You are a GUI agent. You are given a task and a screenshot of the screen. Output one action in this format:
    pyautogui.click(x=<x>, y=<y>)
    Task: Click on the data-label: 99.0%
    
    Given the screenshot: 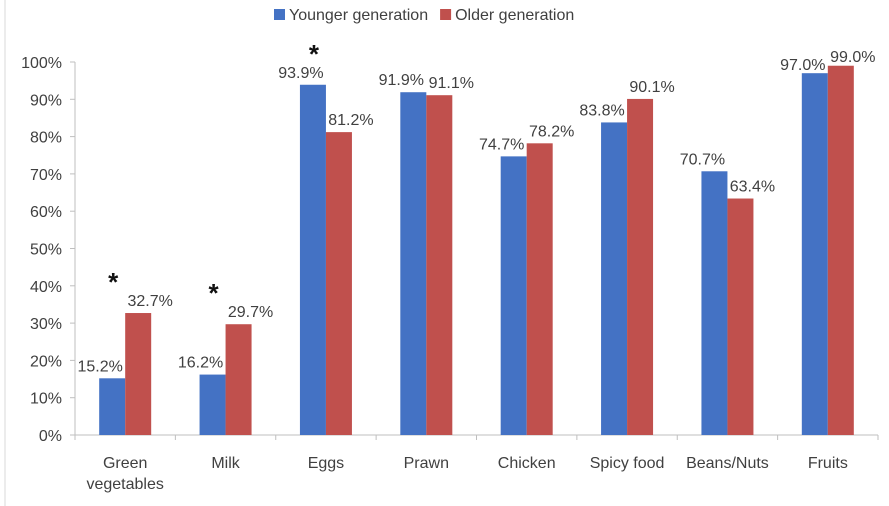 What is the action you would take?
    pyautogui.click(x=852, y=57)
    